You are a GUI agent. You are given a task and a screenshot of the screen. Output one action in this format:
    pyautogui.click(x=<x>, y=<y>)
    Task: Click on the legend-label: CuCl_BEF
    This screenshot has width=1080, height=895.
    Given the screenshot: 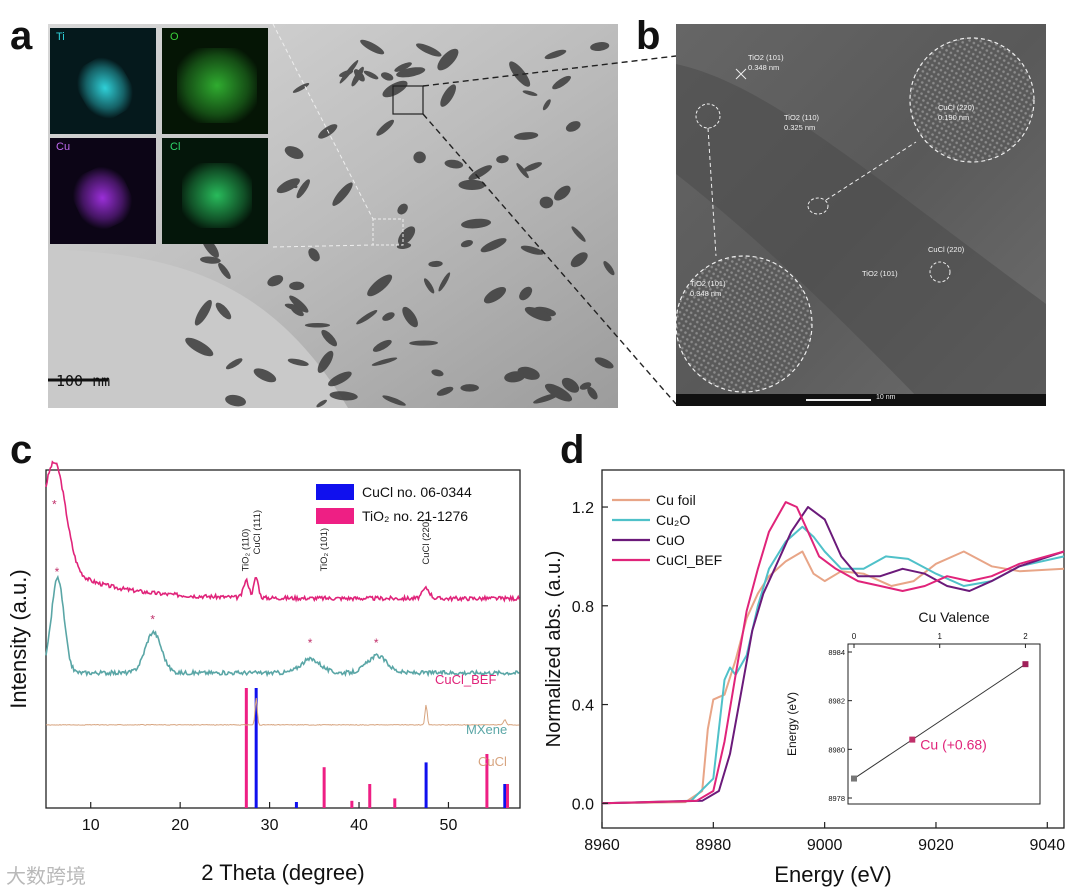 What is the action you would take?
    pyautogui.click(x=689, y=560)
    